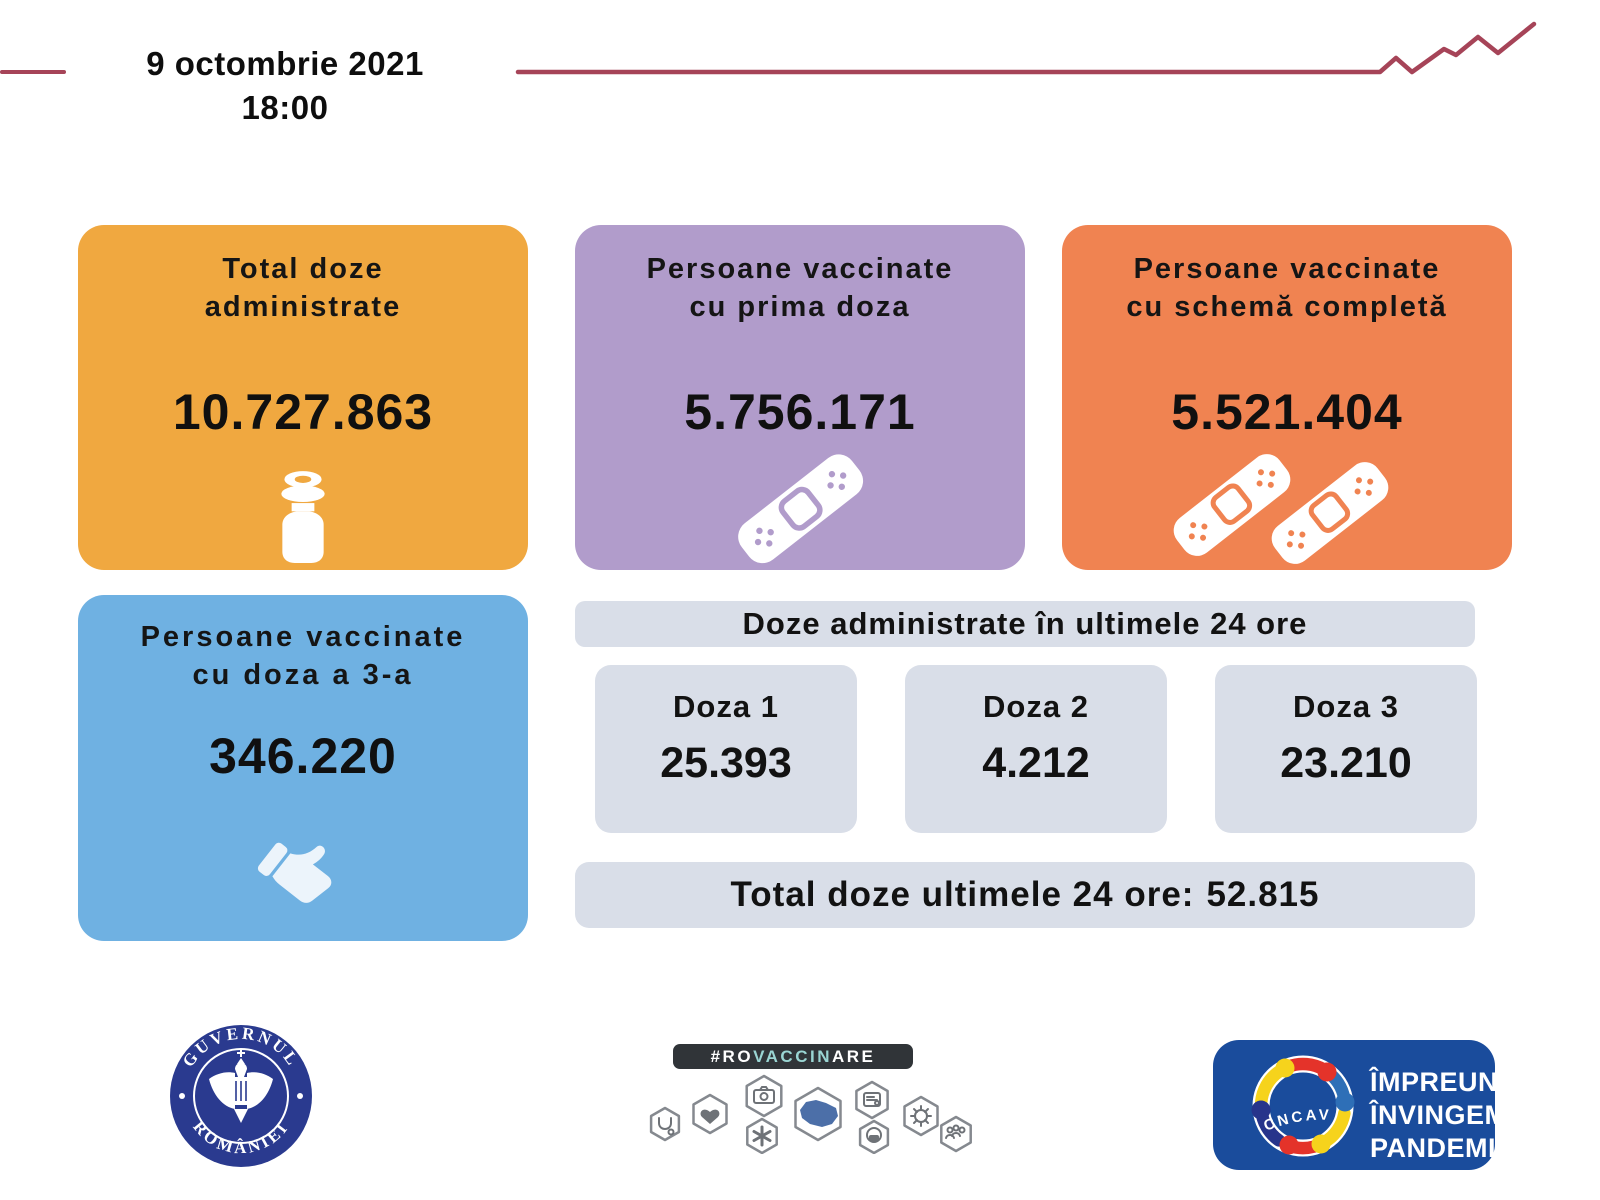 Image resolution: width=1600 pixels, height=1200 pixels. I want to click on cncav-slogan: ÎMPREUNĂ ÎNVINGEM PANDEMIA, so click(1444, 1115).